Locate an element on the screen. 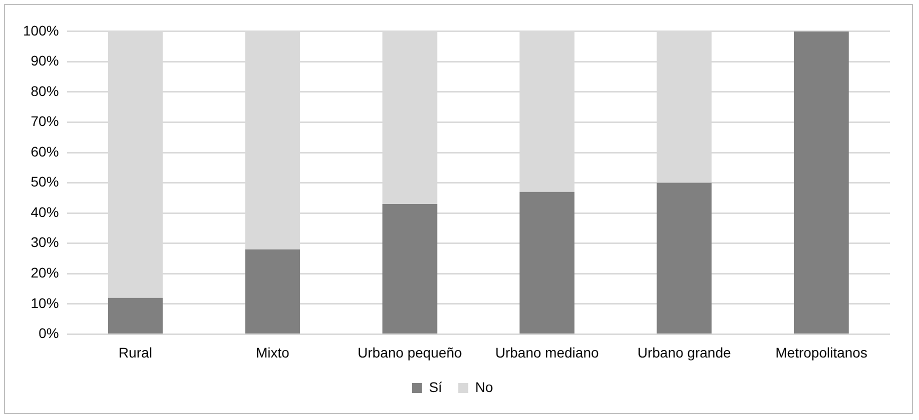 This screenshot has height=420, width=919. legend-label: Sí is located at coordinates (435, 386).